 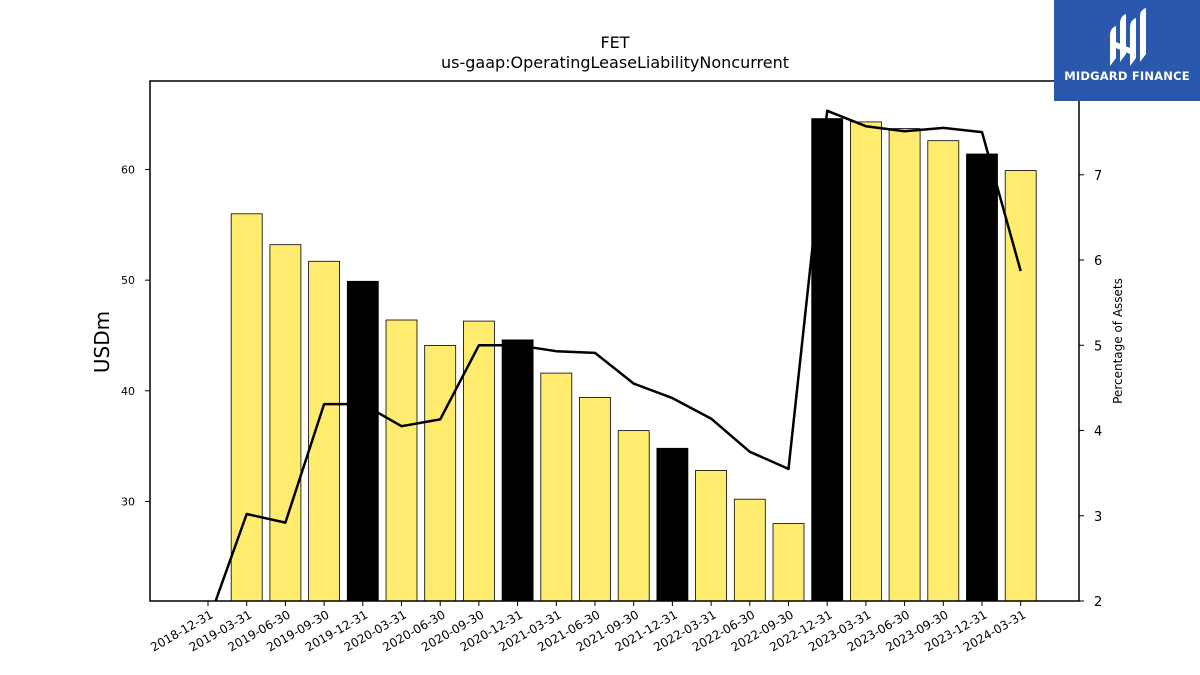 What do you see at coordinates (135, 336) in the screenshot?
I see `y-axis-left: 30 40 50 60` at bounding box center [135, 336].